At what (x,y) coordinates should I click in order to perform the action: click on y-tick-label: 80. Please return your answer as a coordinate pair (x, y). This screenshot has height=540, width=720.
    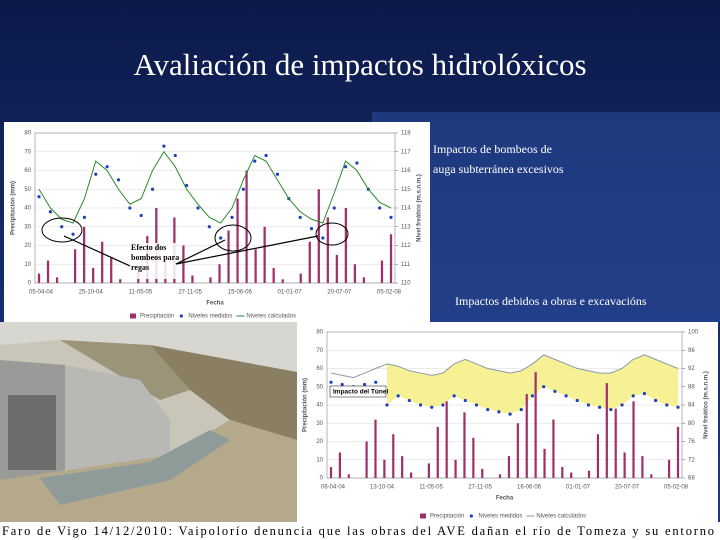
    Looking at the image, I should click on (27, 134).